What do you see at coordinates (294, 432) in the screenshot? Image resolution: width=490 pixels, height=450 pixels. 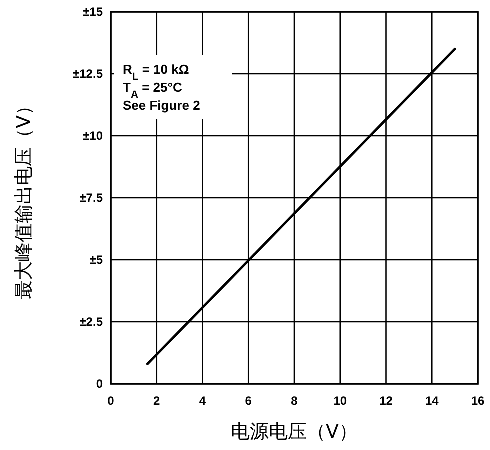 I see `x-axis-title: 电源电压（V）` at bounding box center [294, 432].